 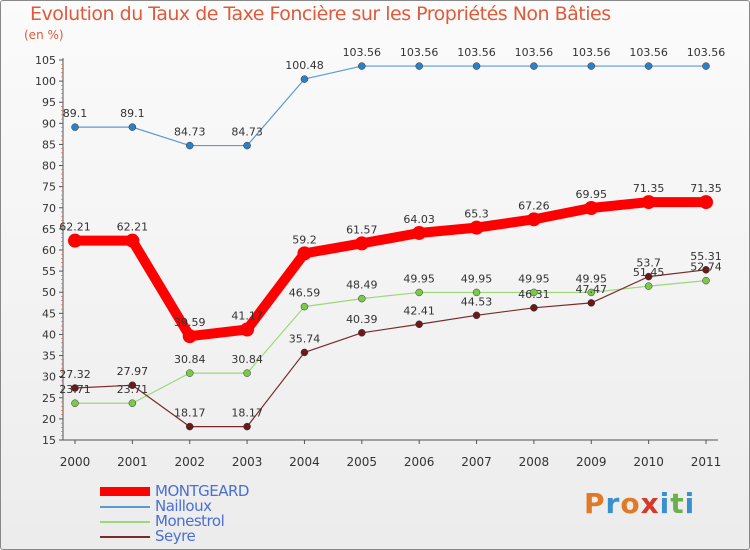 What do you see at coordinates (649, 188) in the screenshot?
I see `data-label: 71.35` at bounding box center [649, 188].